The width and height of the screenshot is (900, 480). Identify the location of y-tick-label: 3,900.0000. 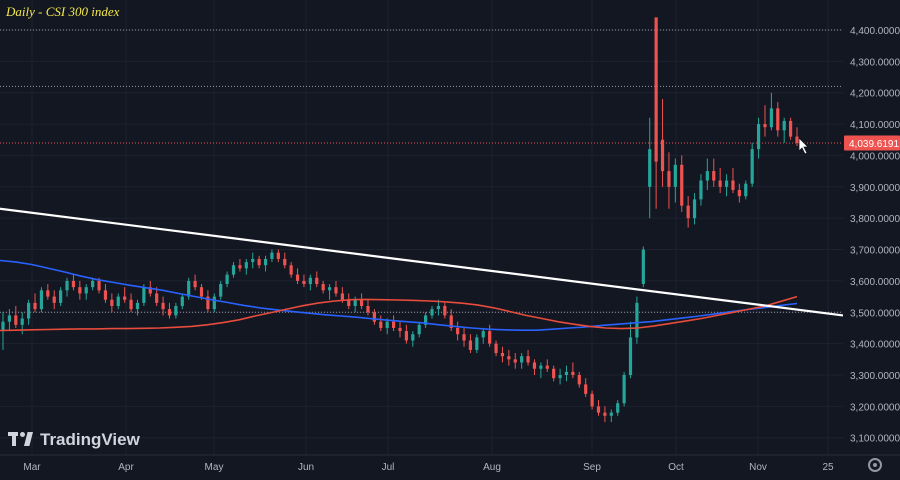
(875, 188).